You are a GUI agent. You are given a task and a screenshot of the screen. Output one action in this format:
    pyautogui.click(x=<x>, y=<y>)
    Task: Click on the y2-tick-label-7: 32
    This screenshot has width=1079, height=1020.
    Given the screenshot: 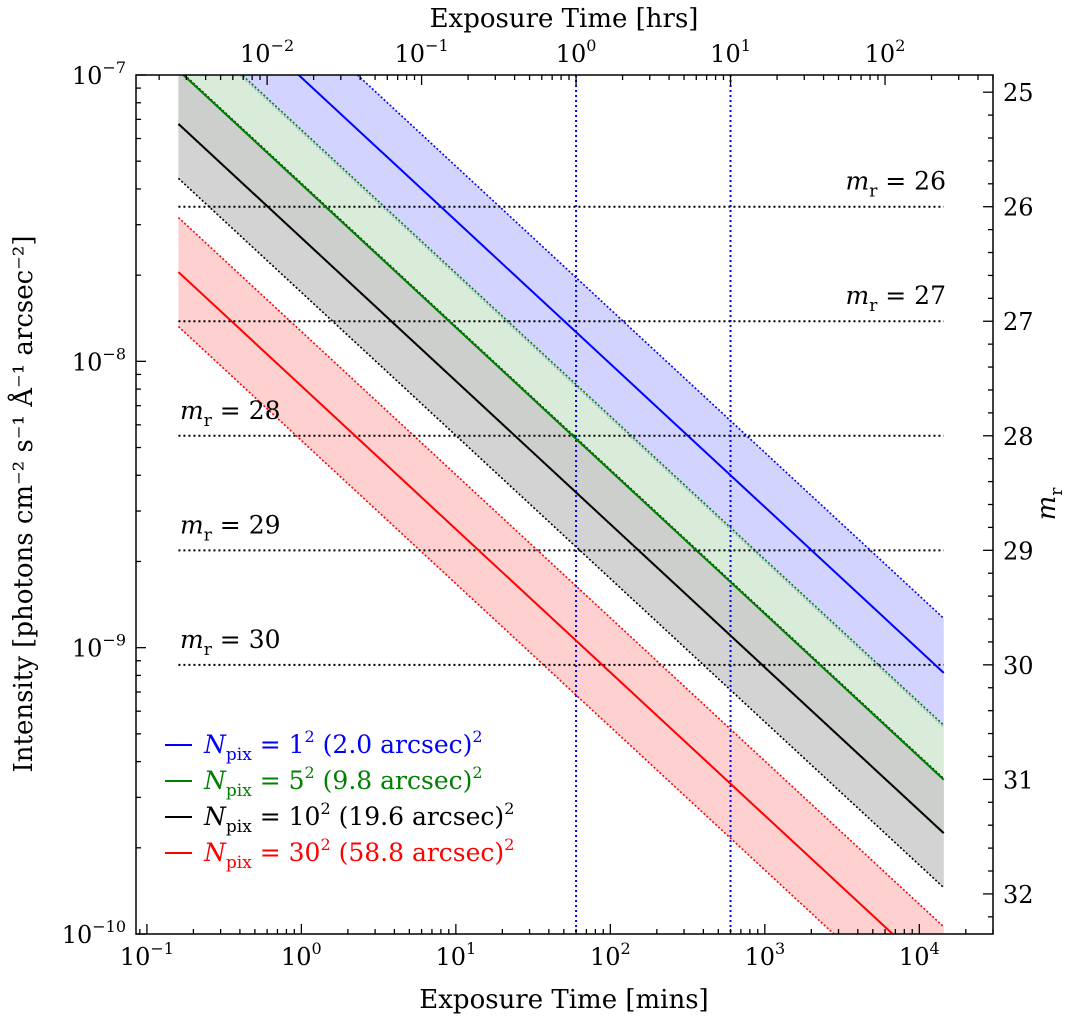 What is the action you would take?
    pyautogui.click(x=1018, y=895)
    